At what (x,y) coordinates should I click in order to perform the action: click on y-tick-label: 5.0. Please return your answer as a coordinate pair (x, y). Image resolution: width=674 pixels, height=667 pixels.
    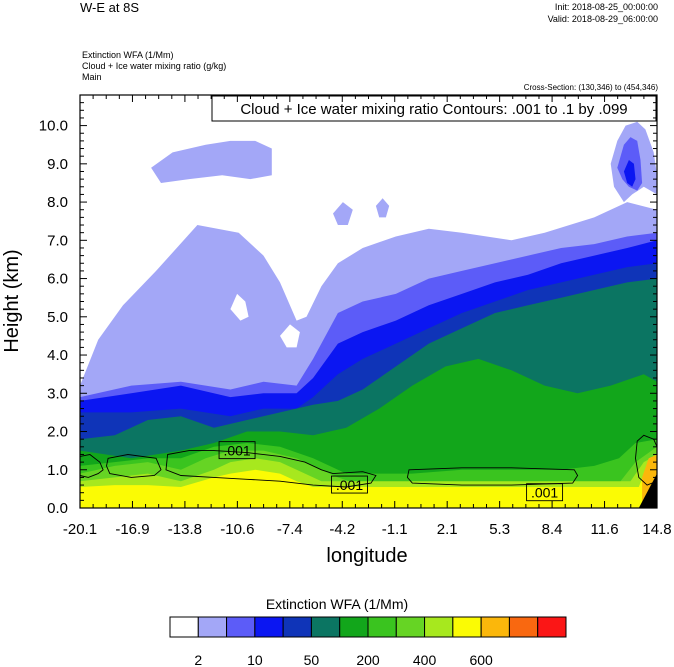
    Looking at the image, I should click on (57, 317).